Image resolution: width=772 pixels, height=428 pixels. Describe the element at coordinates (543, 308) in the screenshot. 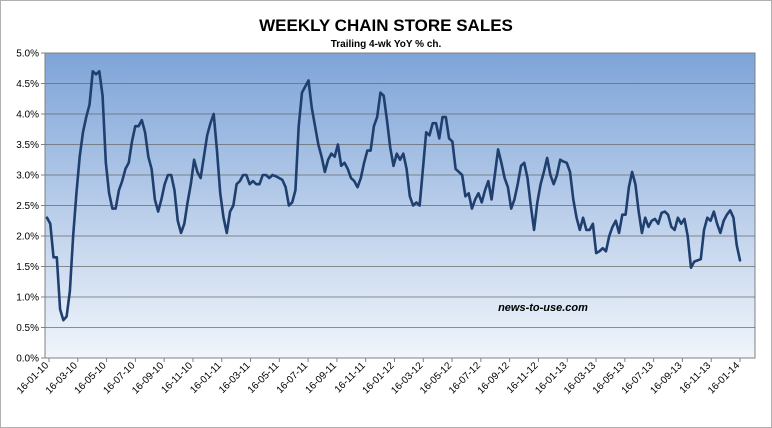

I see `watermark: news-to-use.com` at that location.